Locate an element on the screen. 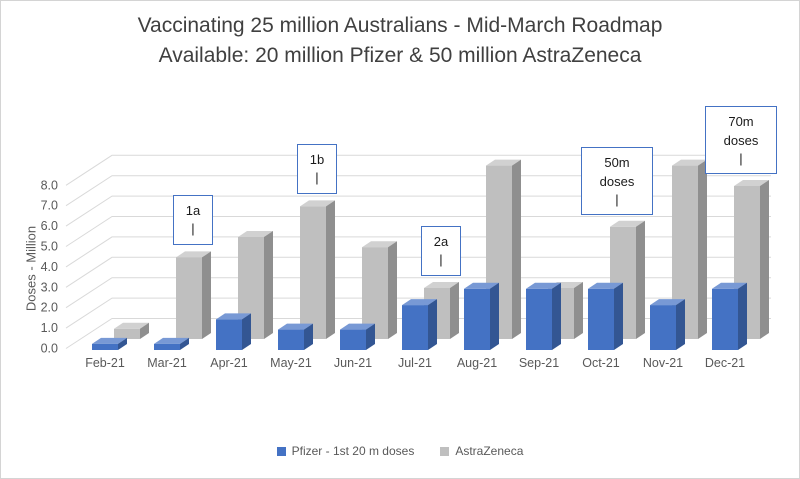 The width and height of the screenshot is (800, 479). bar-astrazeneca-May-21-side is located at coordinates (330, 269).